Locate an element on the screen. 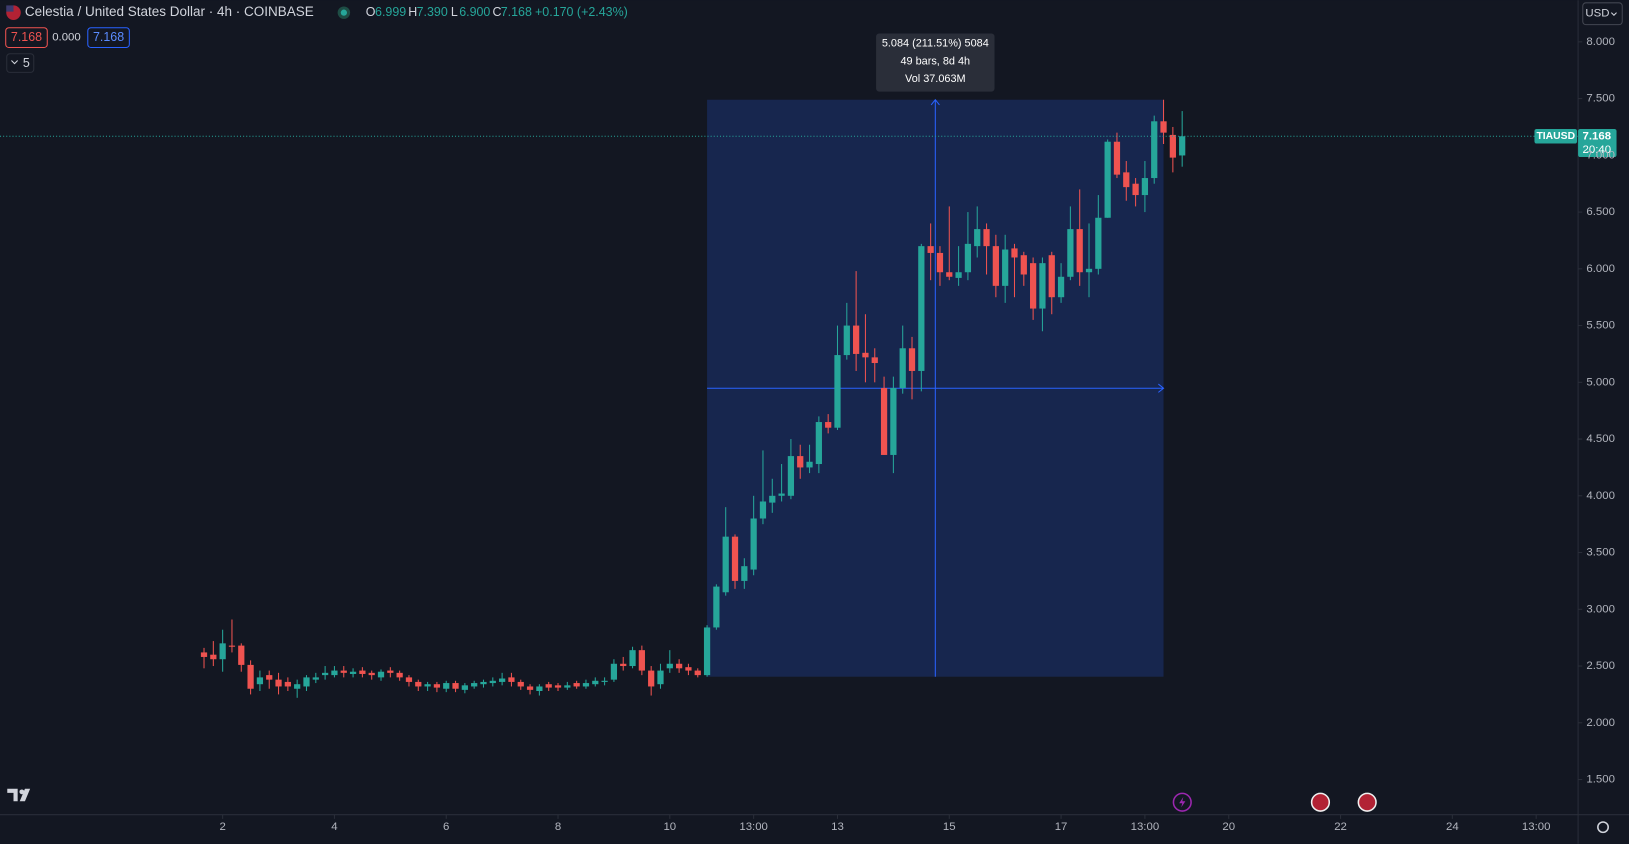  x-tick-label: 22 is located at coordinates (1340, 827).